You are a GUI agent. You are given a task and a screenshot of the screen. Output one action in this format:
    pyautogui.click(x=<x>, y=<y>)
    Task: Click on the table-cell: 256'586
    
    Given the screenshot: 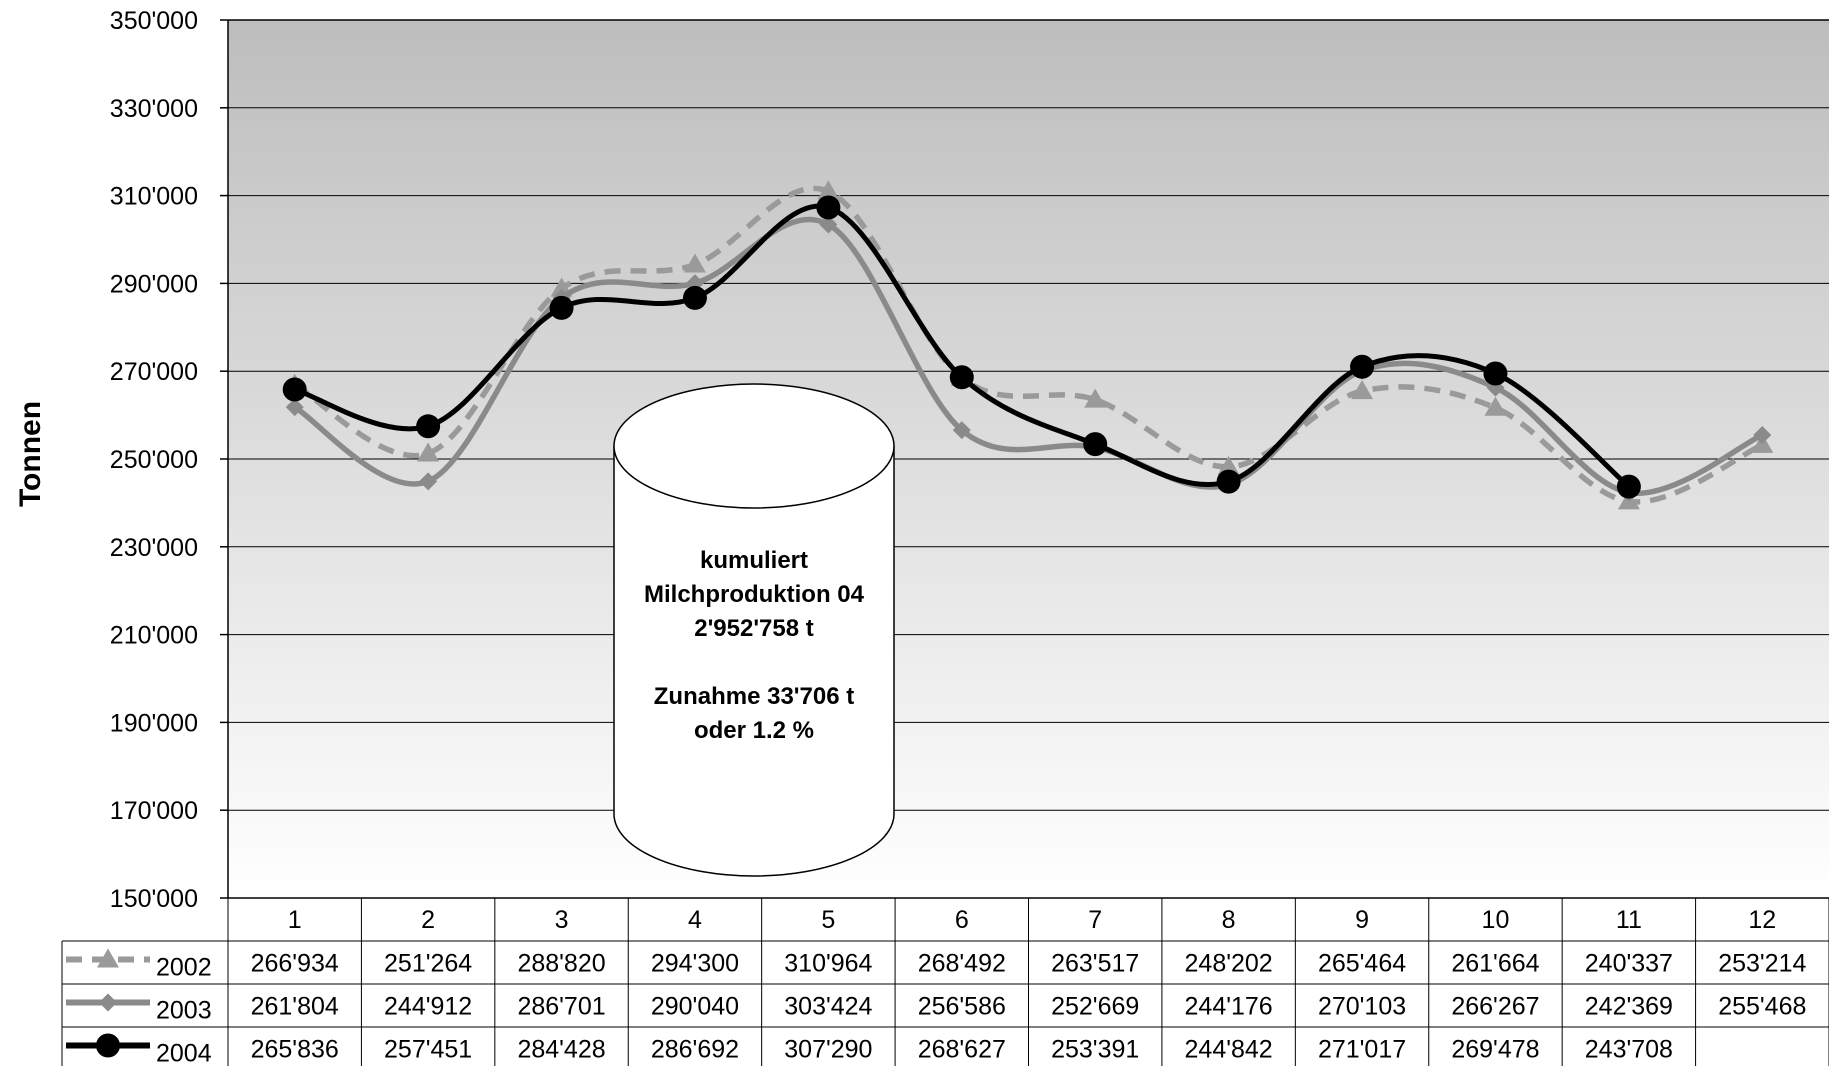 What is the action you would take?
    pyautogui.click(x=962, y=1007)
    